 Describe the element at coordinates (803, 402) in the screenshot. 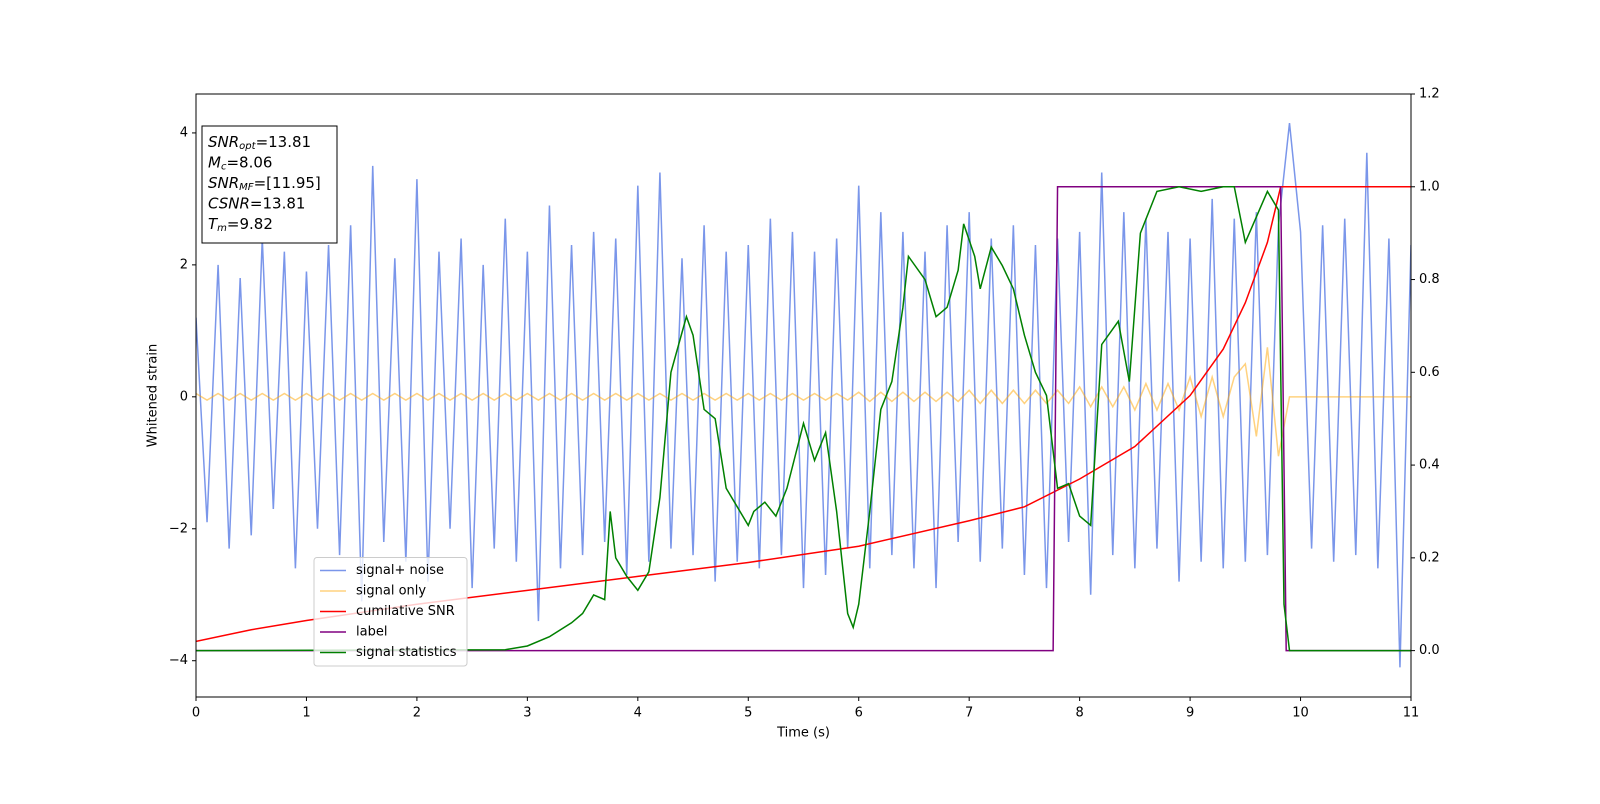

I see `series-line` at that location.